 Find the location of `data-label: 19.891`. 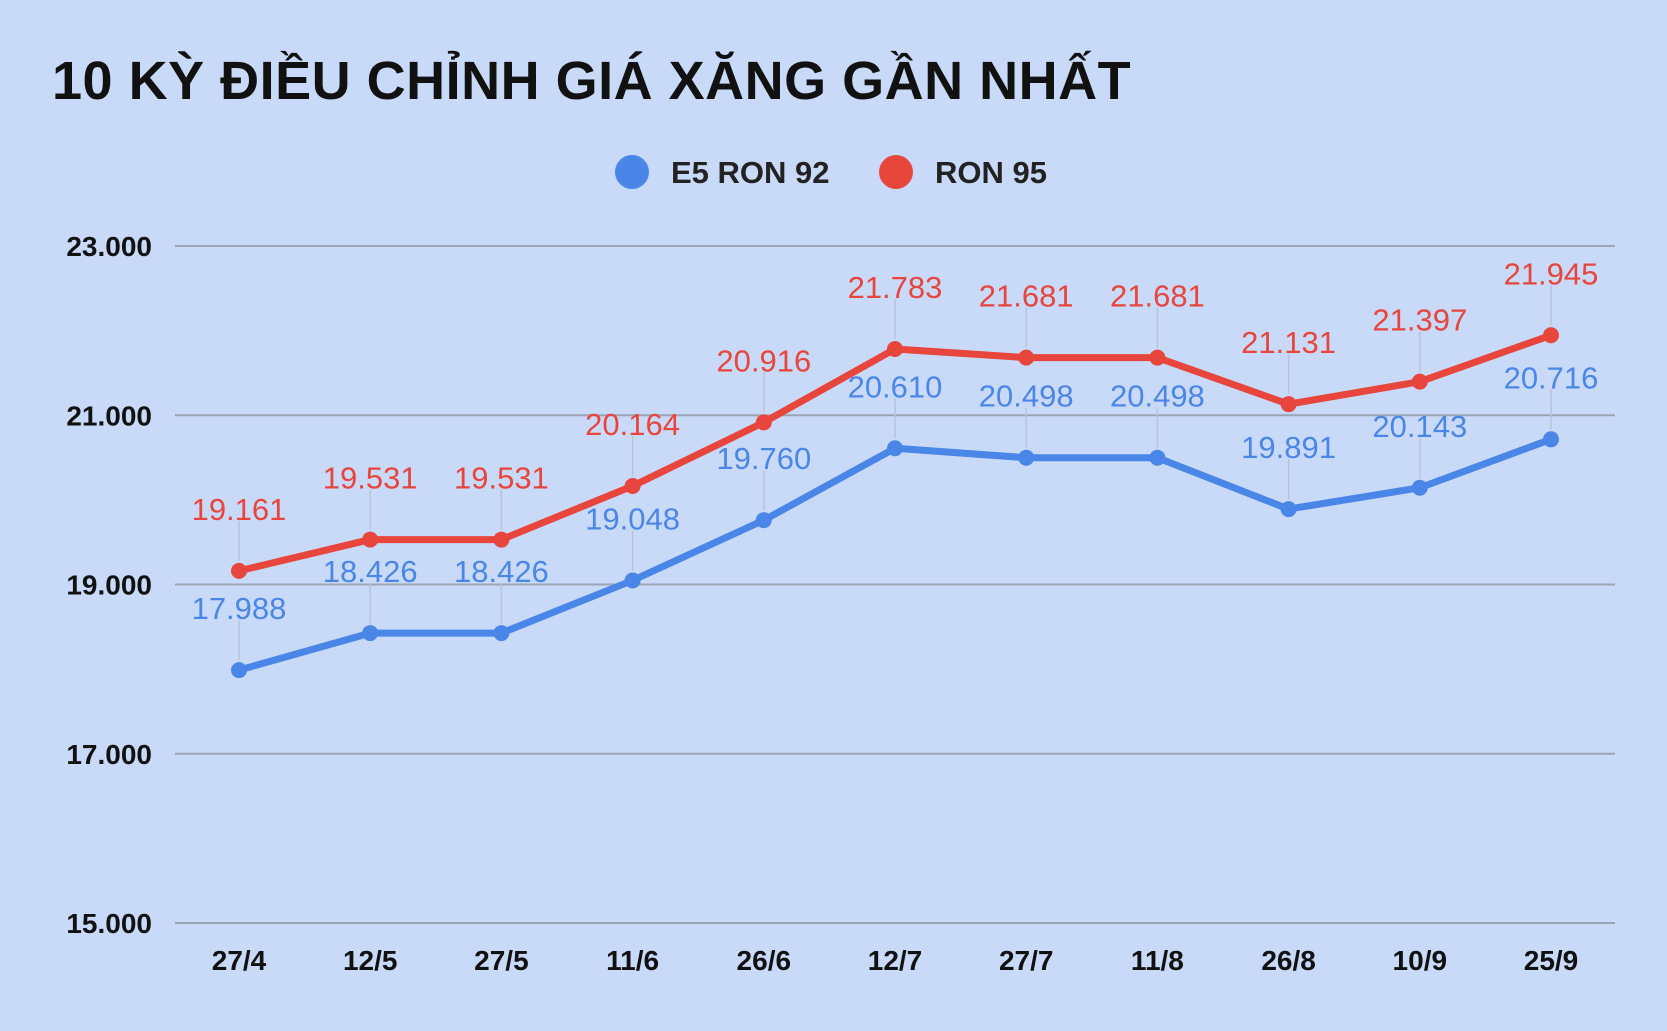

data-label: 19.891 is located at coordinates (1288, 447).